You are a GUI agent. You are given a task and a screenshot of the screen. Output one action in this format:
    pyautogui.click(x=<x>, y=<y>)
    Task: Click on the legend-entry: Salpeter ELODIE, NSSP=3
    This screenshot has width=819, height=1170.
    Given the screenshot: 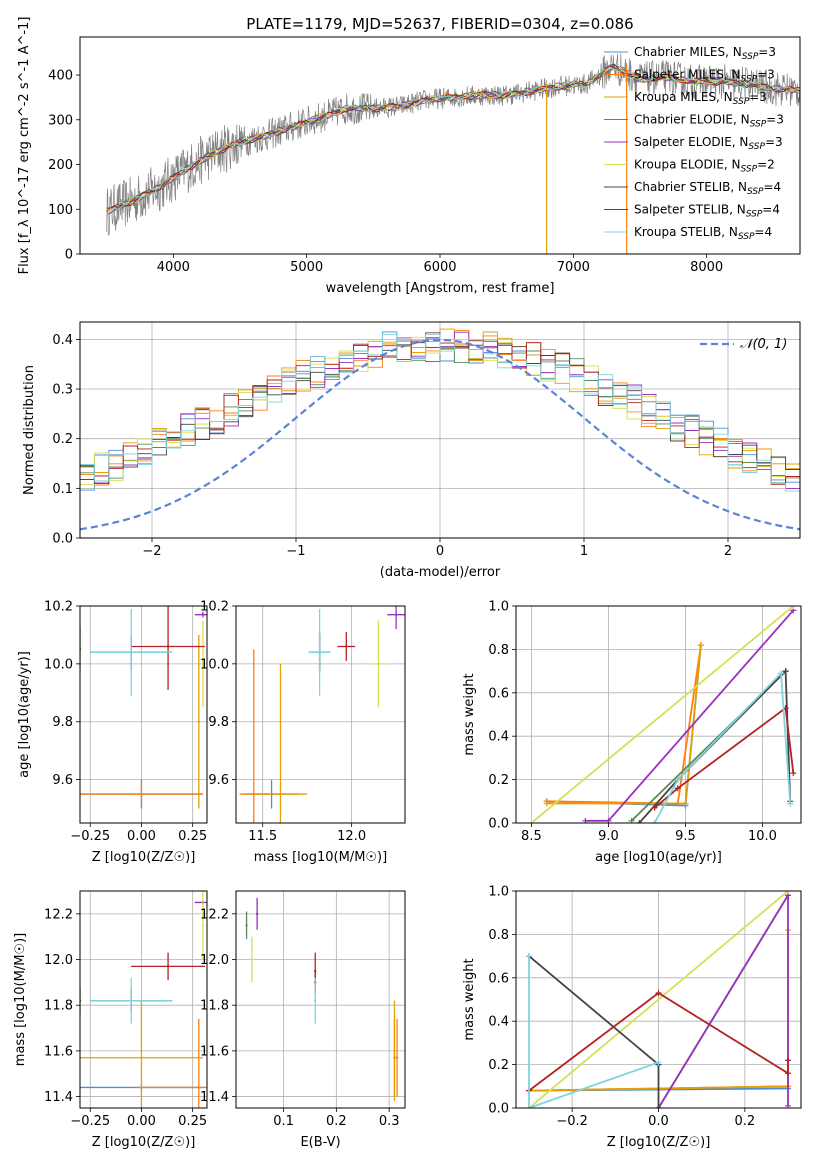 What is the action you would take?
    pyautogui.click(x=708, y=143)
    